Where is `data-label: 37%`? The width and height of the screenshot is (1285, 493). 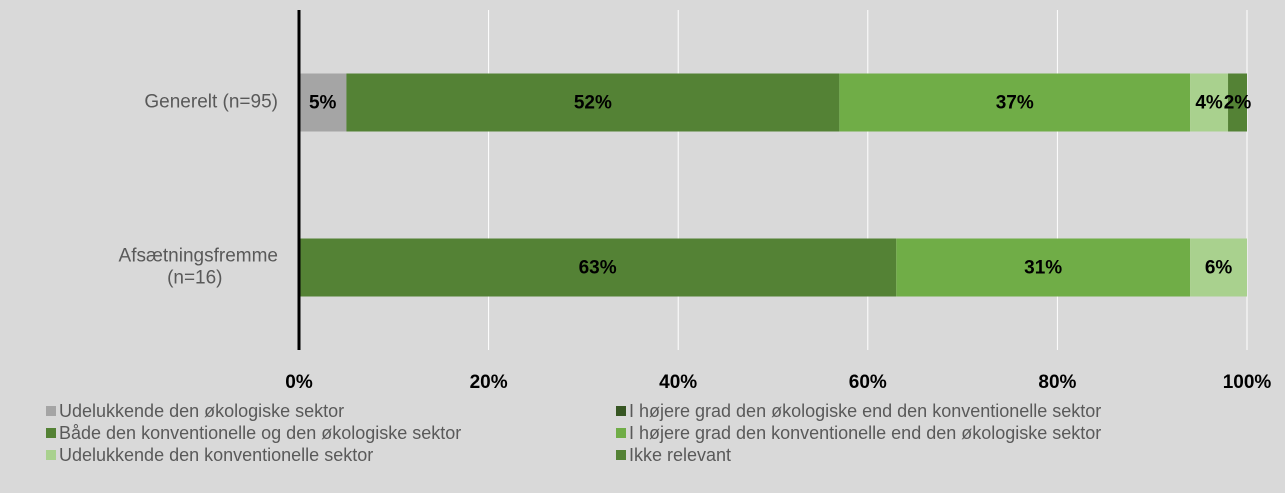
data-label: 37% is located at coordinates (1015, 103).